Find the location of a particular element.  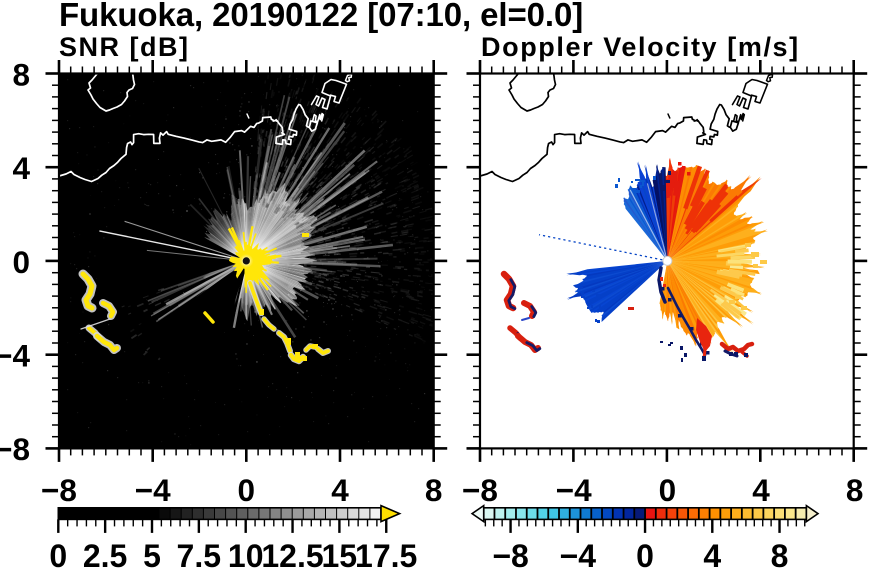

svg-text: Doppler Velocity [m/s] is located at coordinates (640, 47).